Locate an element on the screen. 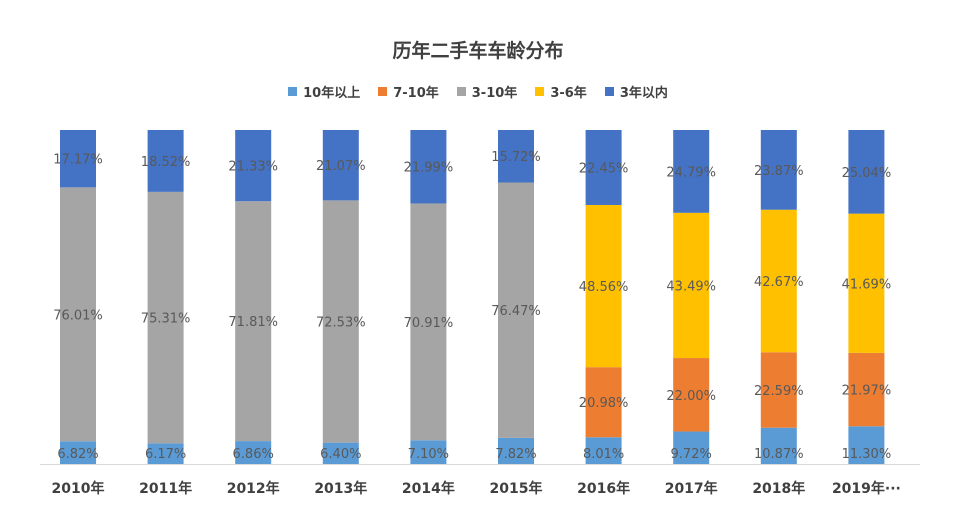  data-label: 7.82% is located at coordinates (515, 454).